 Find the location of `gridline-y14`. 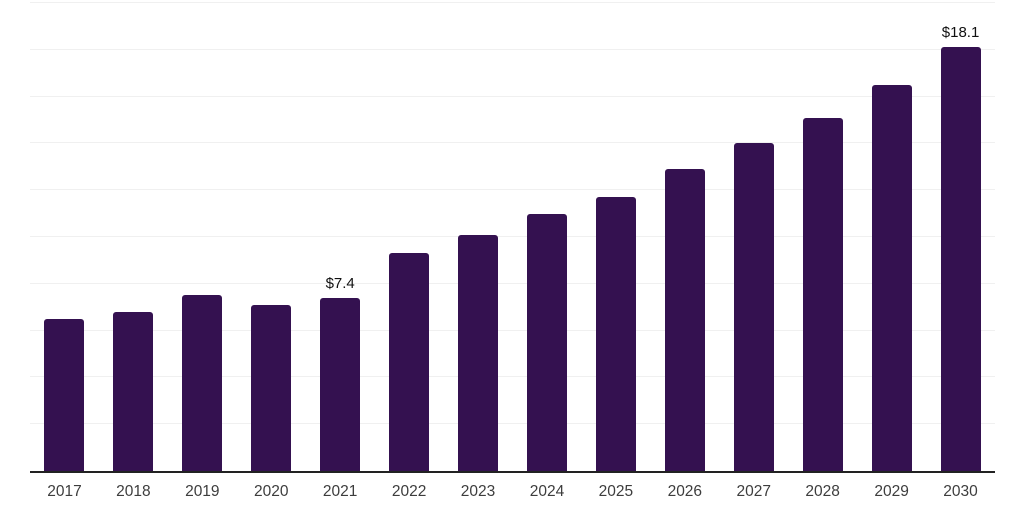

gridline-y14 is located at coordinates (512, 143).